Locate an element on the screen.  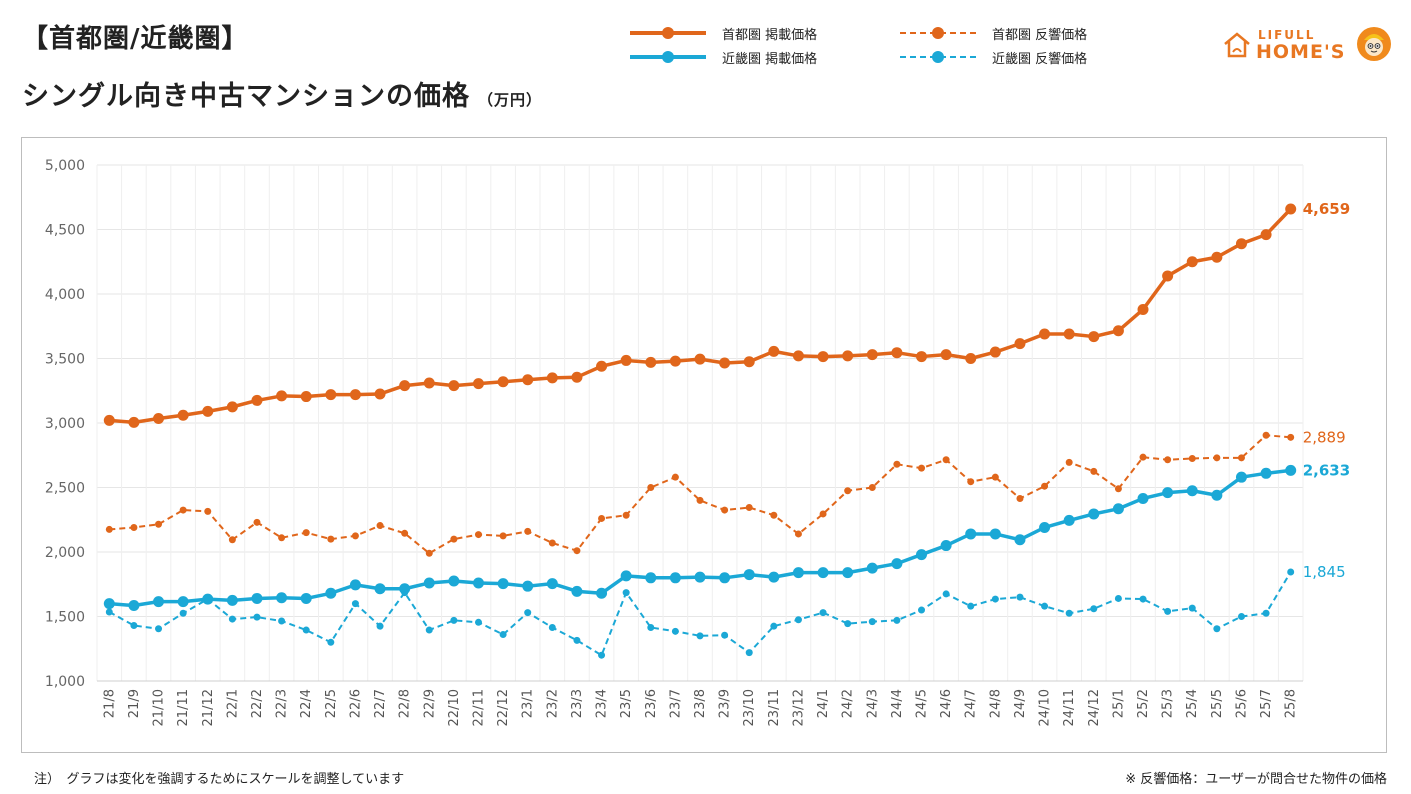
legend-label: 近畿圏 反響価格 is located at coordinates (1040, 59).